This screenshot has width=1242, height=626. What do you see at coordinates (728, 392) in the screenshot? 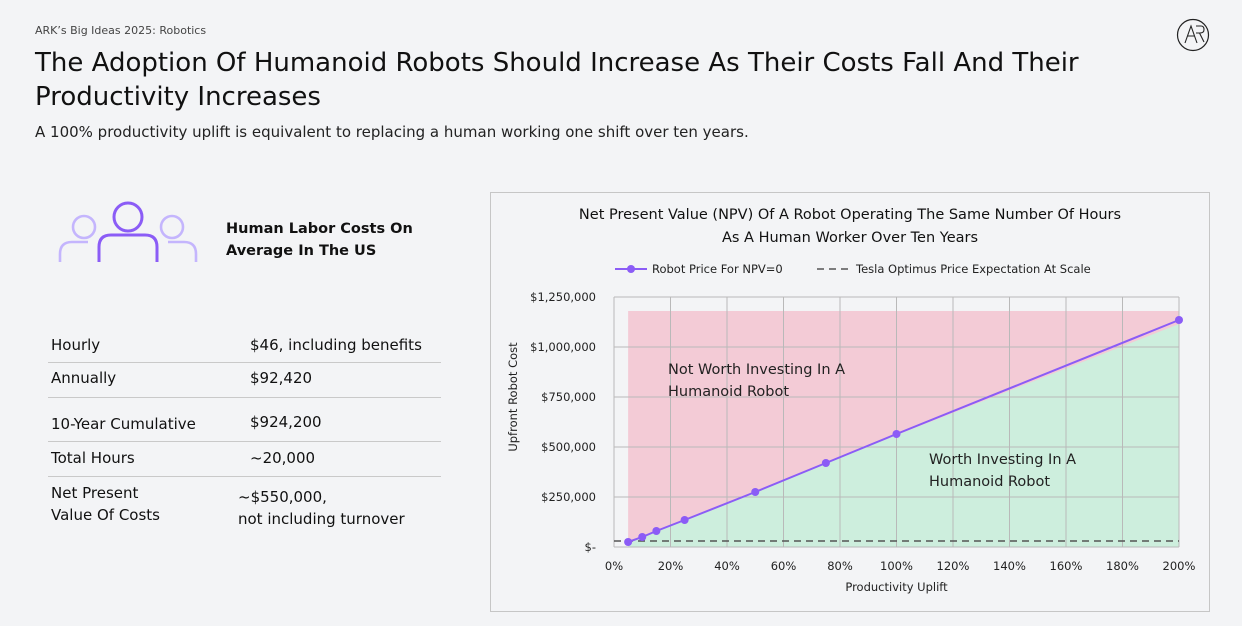
I see `not-worth-label-line2: Humanoid Robot` at bounding box center [728, 392].